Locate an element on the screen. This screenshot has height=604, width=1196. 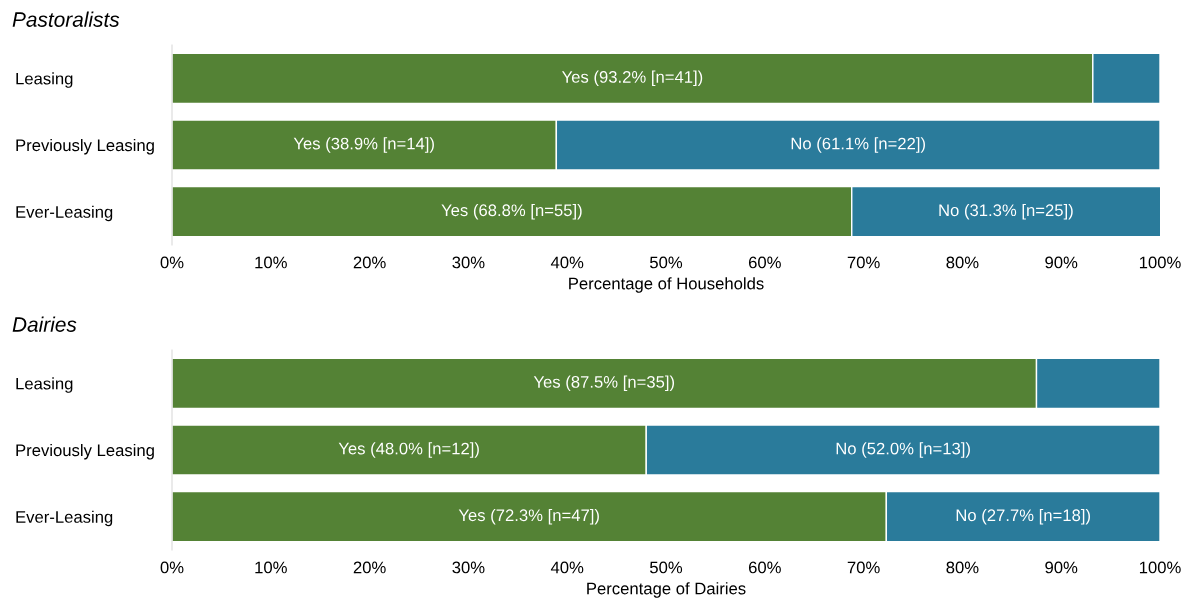
data-label: No (27.7% [n=18]) is located at coordinates (1023, 516).